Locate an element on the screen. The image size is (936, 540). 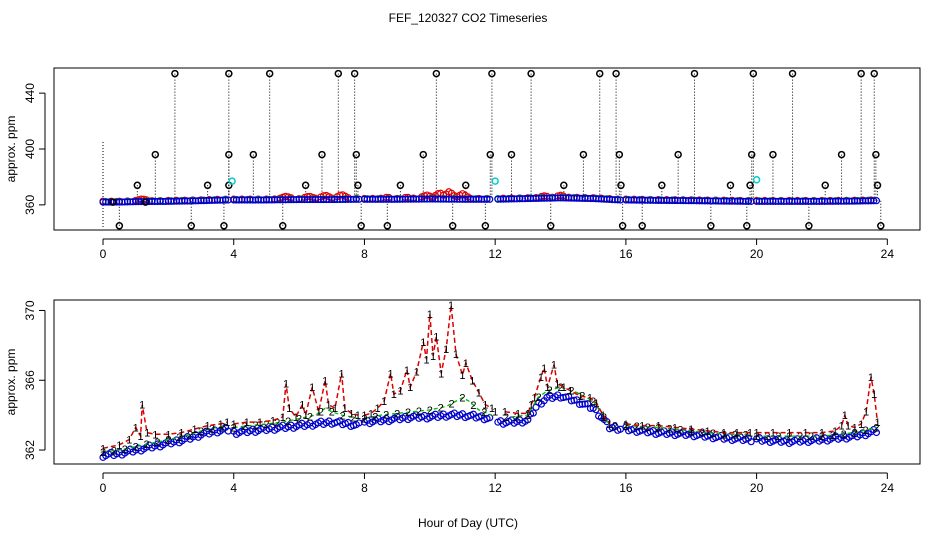
series-3-points is located at coordinates (490, 200).